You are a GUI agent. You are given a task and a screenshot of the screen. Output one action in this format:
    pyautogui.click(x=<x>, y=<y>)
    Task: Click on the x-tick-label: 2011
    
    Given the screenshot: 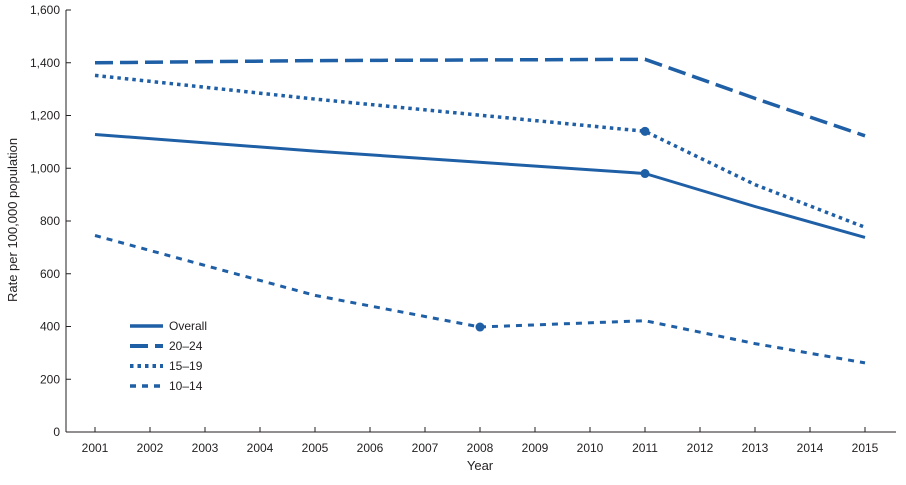 What is the action you would take?
    pyautogui.click(x=645, y=448)
    